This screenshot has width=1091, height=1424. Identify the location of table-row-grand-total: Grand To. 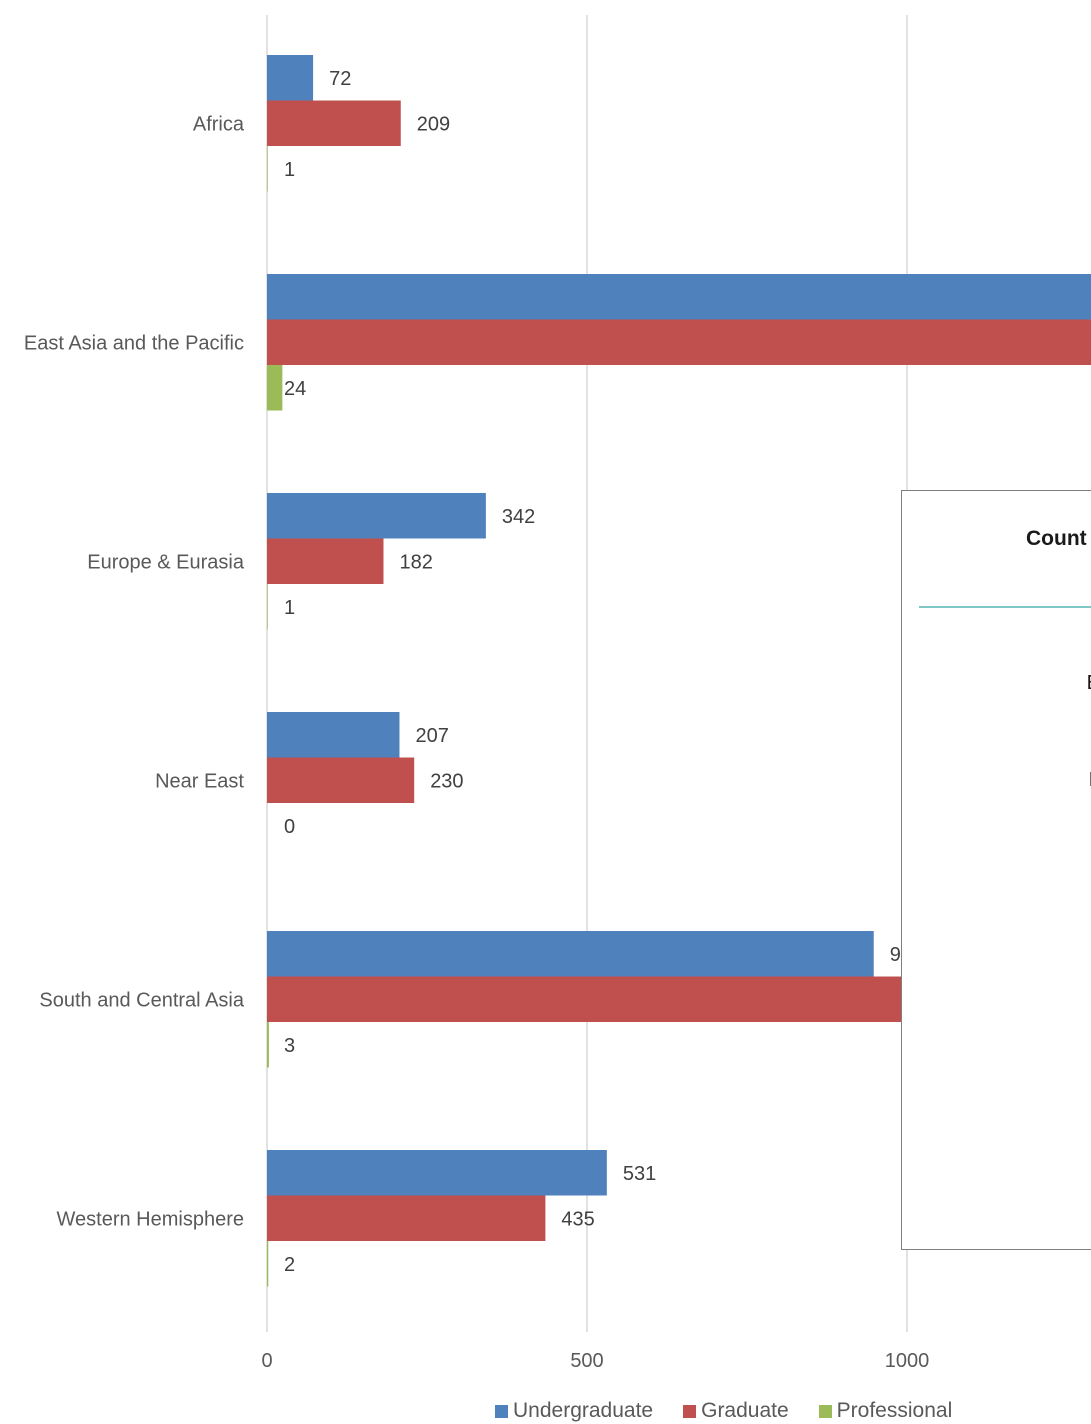
(1015, 1168).